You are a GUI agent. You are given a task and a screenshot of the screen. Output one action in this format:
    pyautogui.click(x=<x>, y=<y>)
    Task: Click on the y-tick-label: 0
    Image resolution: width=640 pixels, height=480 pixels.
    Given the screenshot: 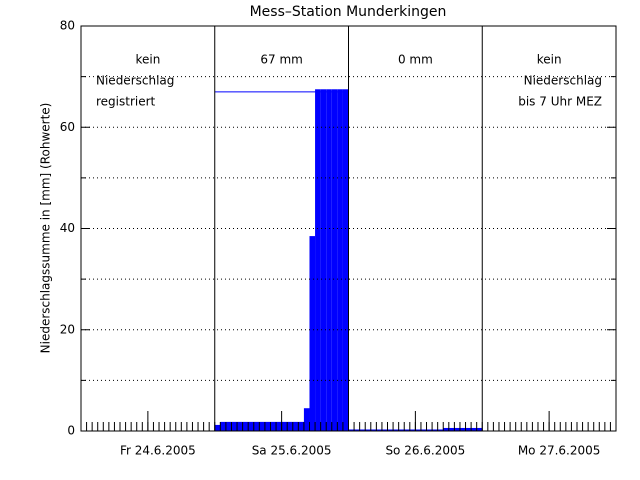 What is the action you would take?
    pyautogui.click(x=71, y=431)
    